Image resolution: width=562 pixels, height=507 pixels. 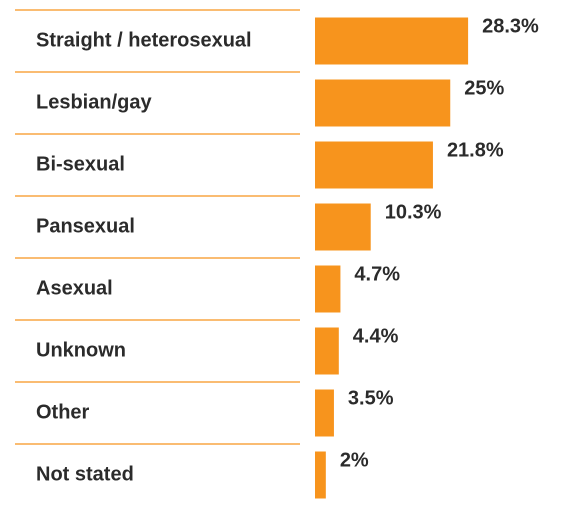 I want to click on value-label: 4.7%, so click(x=377, y=274).